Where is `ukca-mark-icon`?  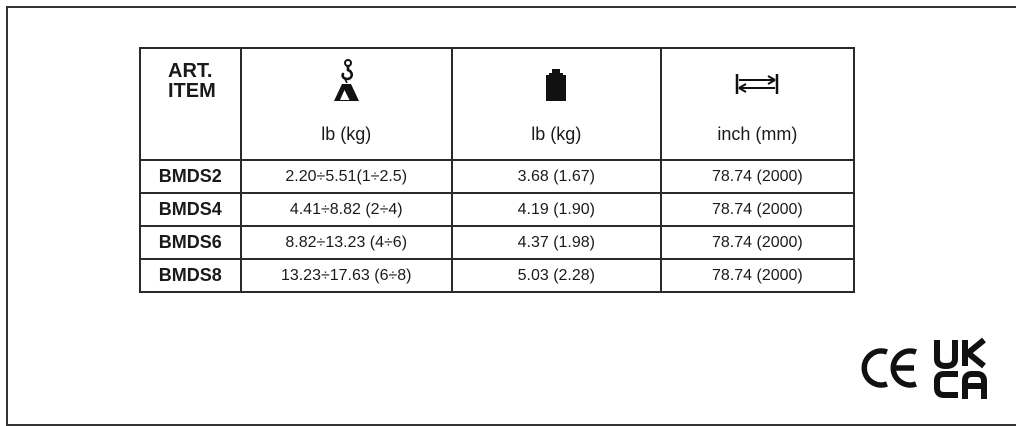 ukca-mark-icon is located at coordinates (960, 368).